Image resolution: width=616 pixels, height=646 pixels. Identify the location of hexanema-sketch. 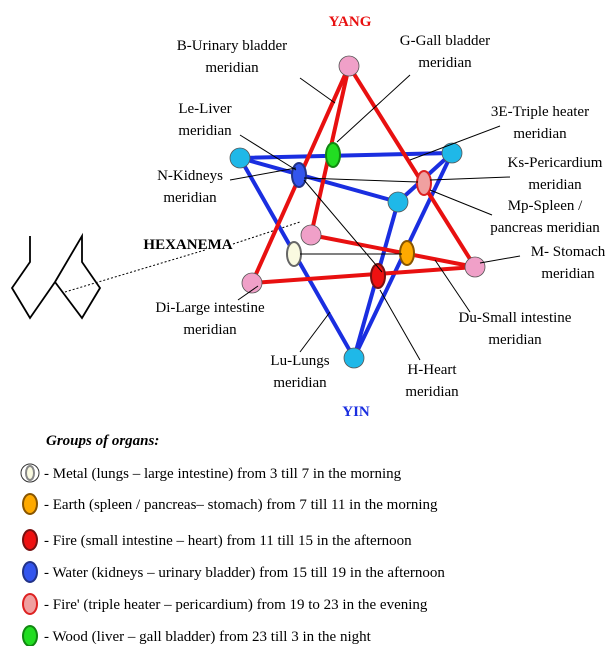
(56, 276).